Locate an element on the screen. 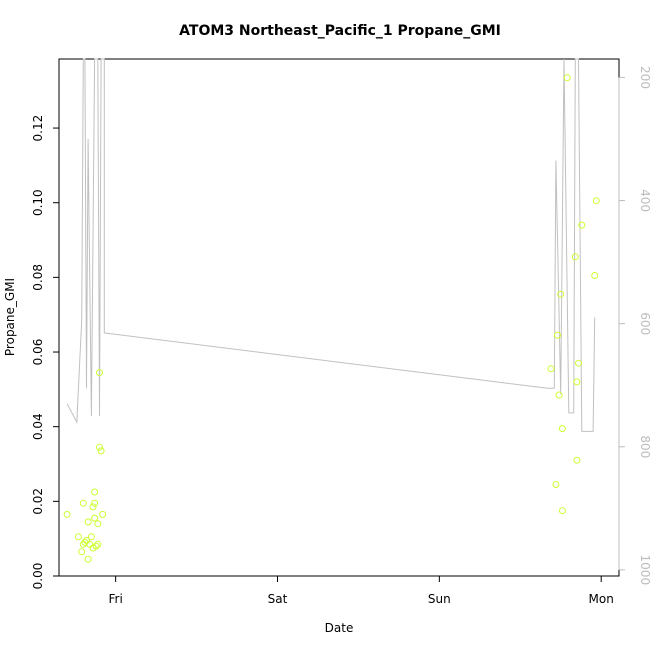 This screenshot has height=650, width=650. y-tick-label: 0.10 is located at coordinates (38, 202).